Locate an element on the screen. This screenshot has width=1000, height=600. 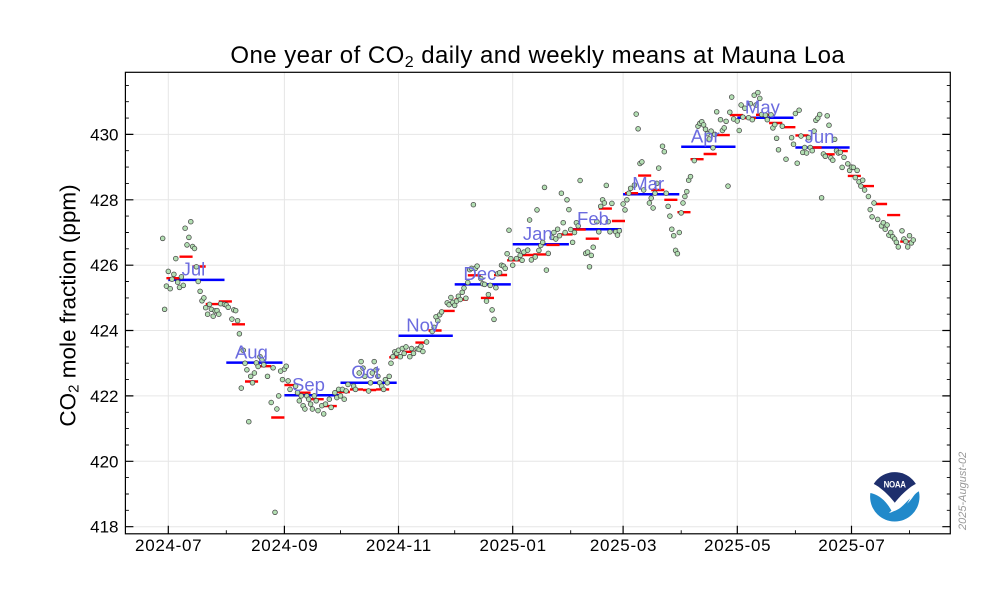
svg-text: Feb is located at coordinates (593, 218).